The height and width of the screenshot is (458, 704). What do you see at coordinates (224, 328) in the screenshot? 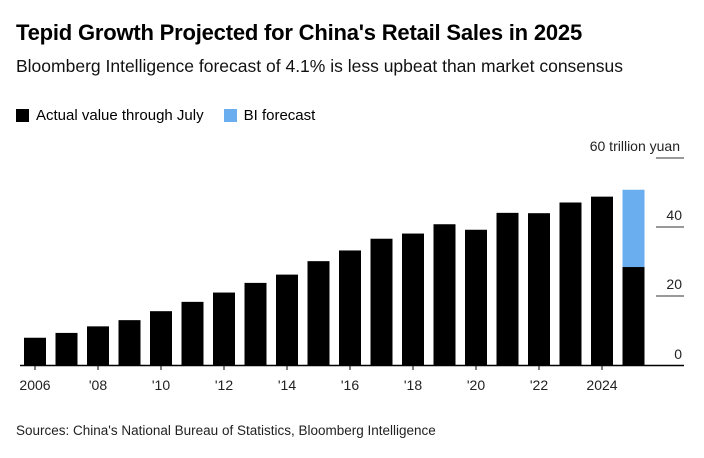
I see `bar-actual-2012` at bounding box center [224, 328].